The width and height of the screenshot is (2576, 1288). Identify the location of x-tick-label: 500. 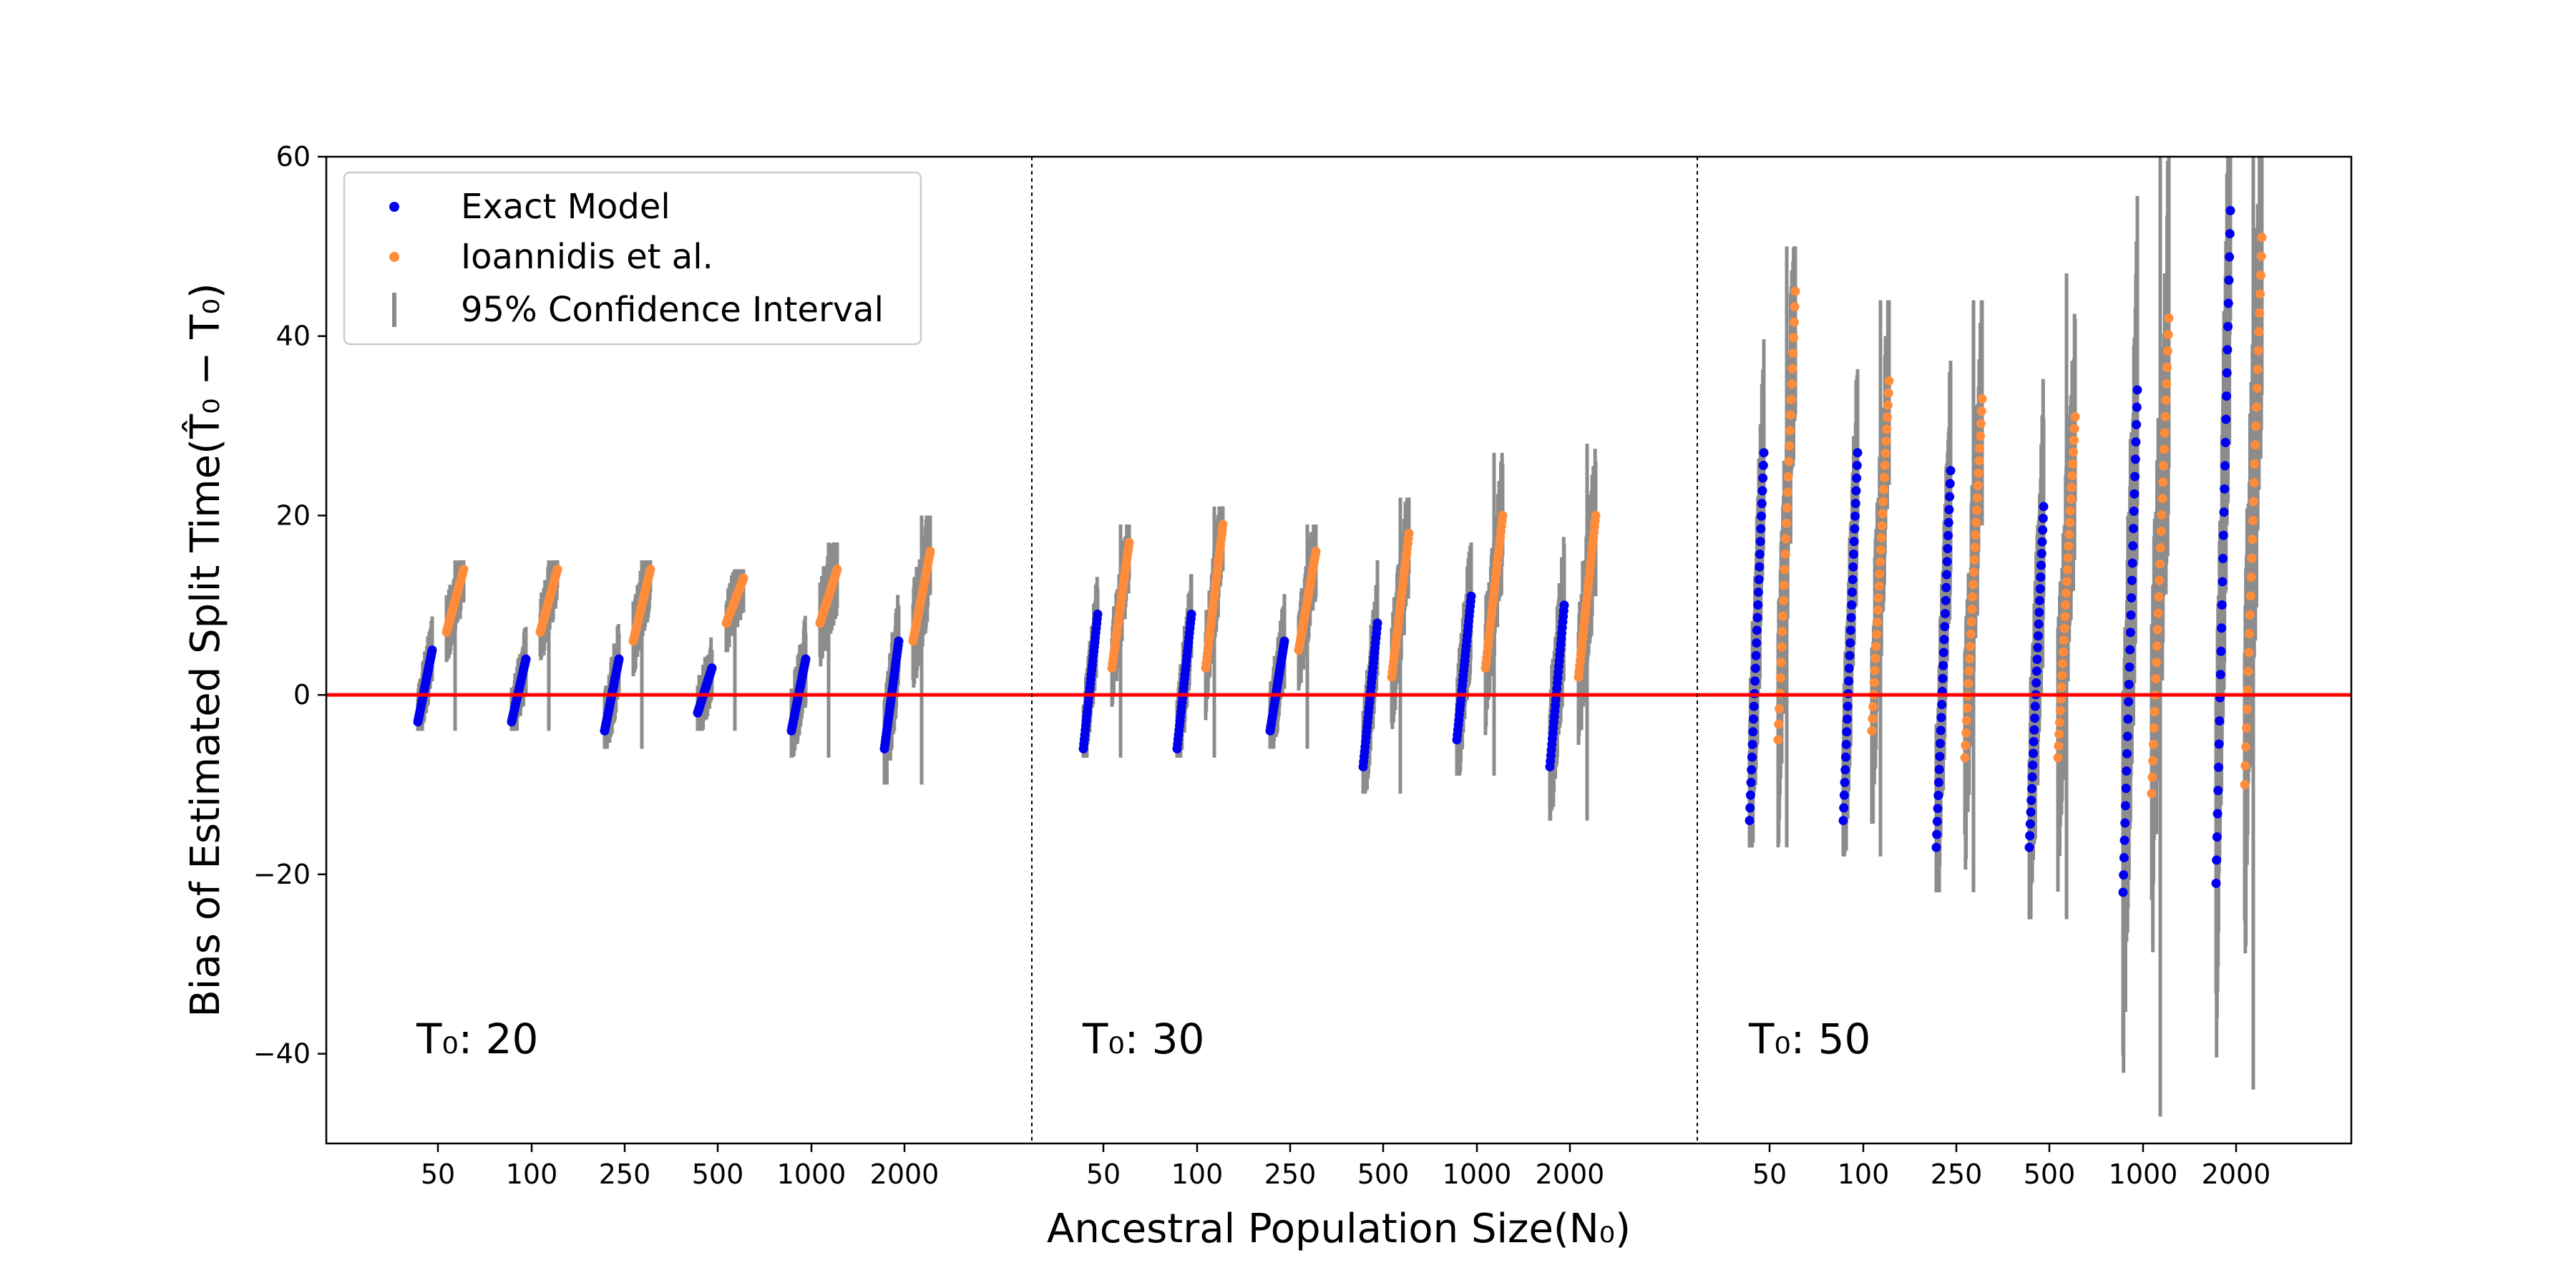
(1383, 1174).